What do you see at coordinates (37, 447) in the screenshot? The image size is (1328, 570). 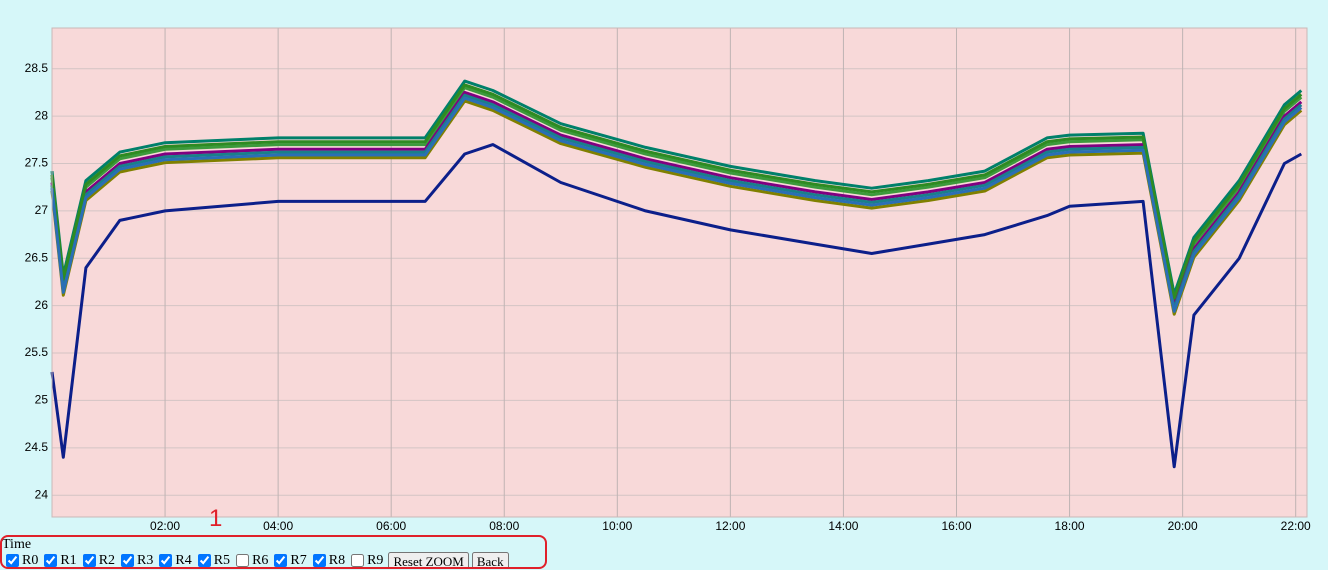 I see `y-tick-label: 24.5` at bounding box center [37, 447].